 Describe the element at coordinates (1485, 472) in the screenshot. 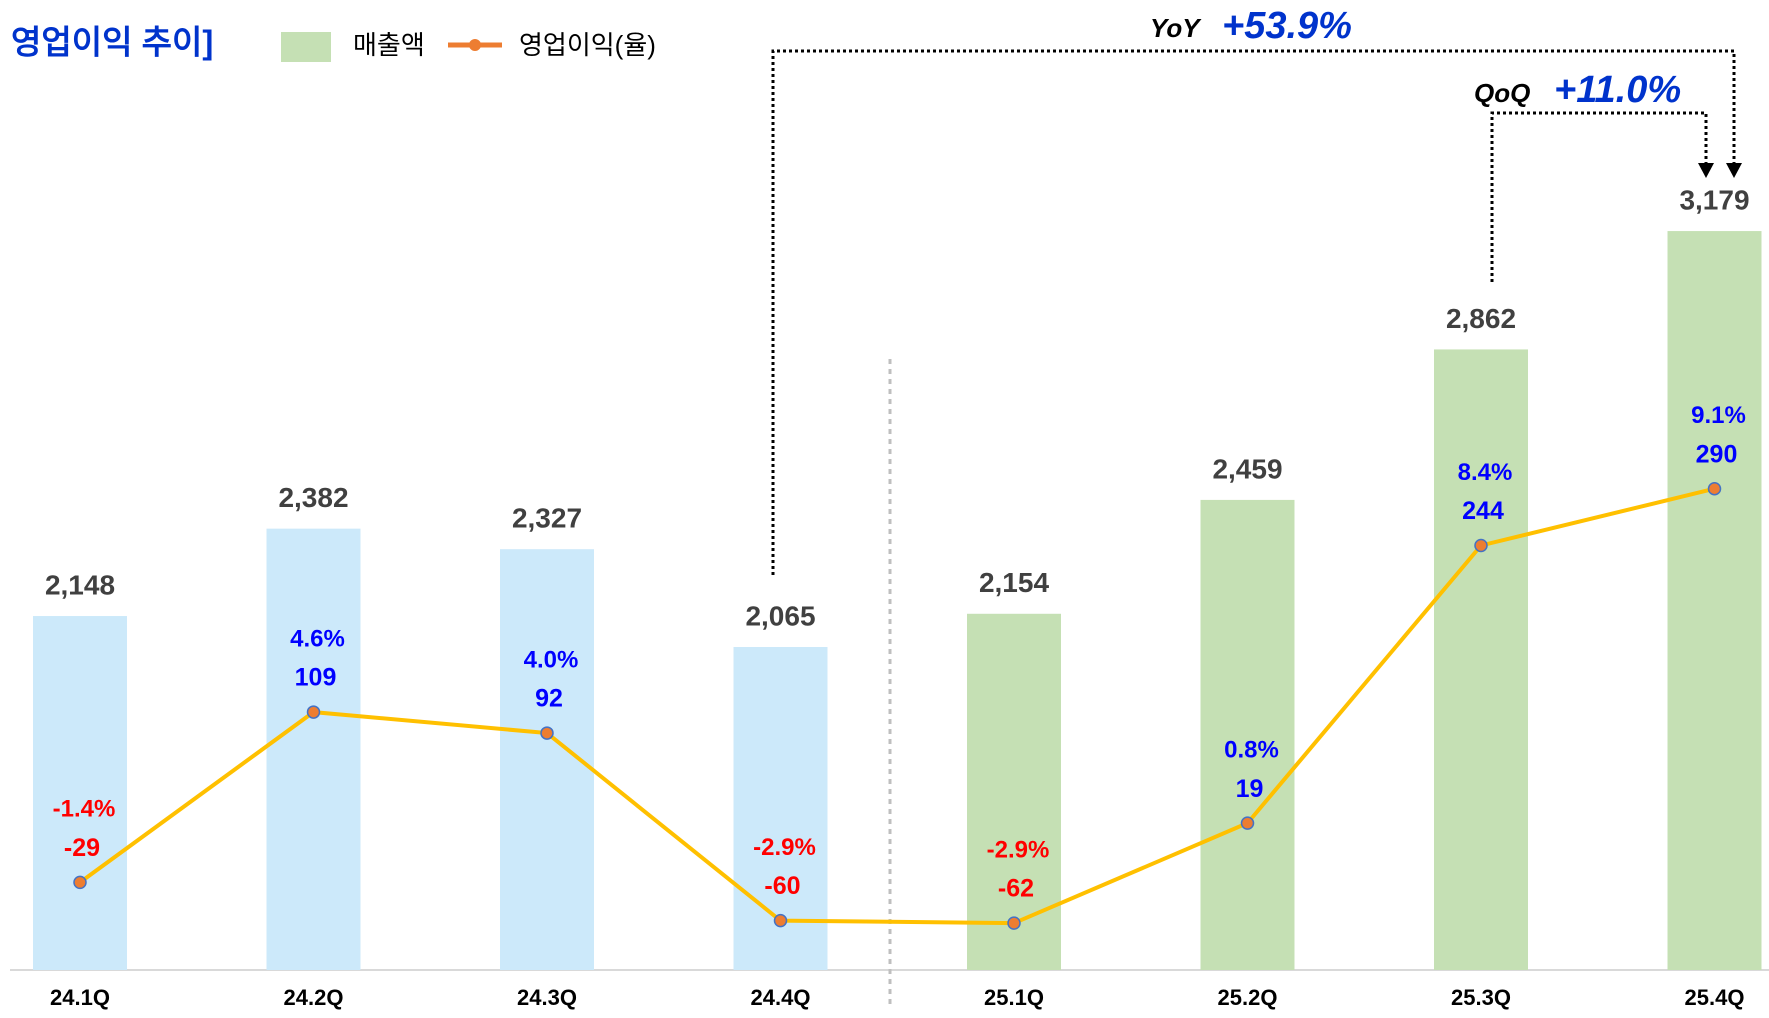

I see `margin-label: 8.4%` at that location.